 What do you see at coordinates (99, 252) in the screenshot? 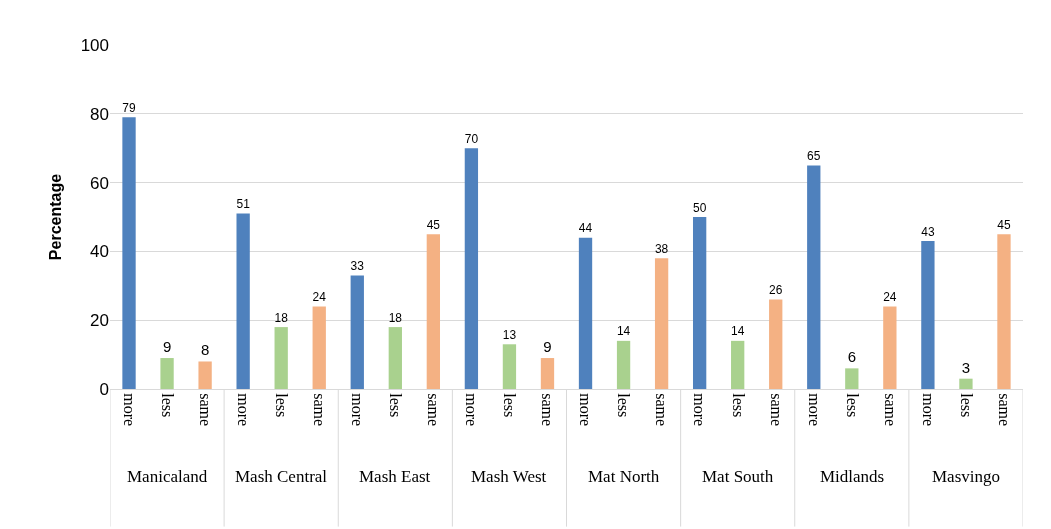
I see `y-tick-label: 40` at bounding box center [99, 252].